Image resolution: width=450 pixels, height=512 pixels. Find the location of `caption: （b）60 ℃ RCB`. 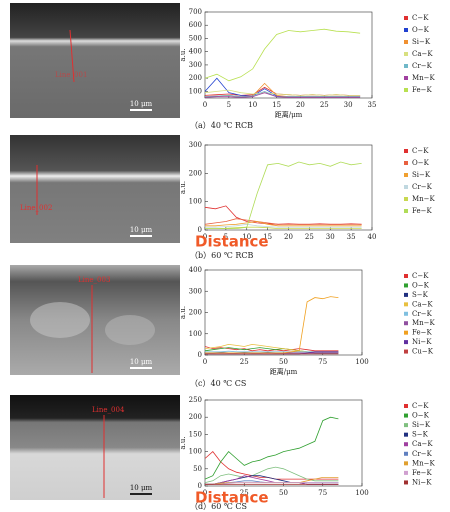

caption: （b）60 ℃ RCB is located at coordinates (221, 255).